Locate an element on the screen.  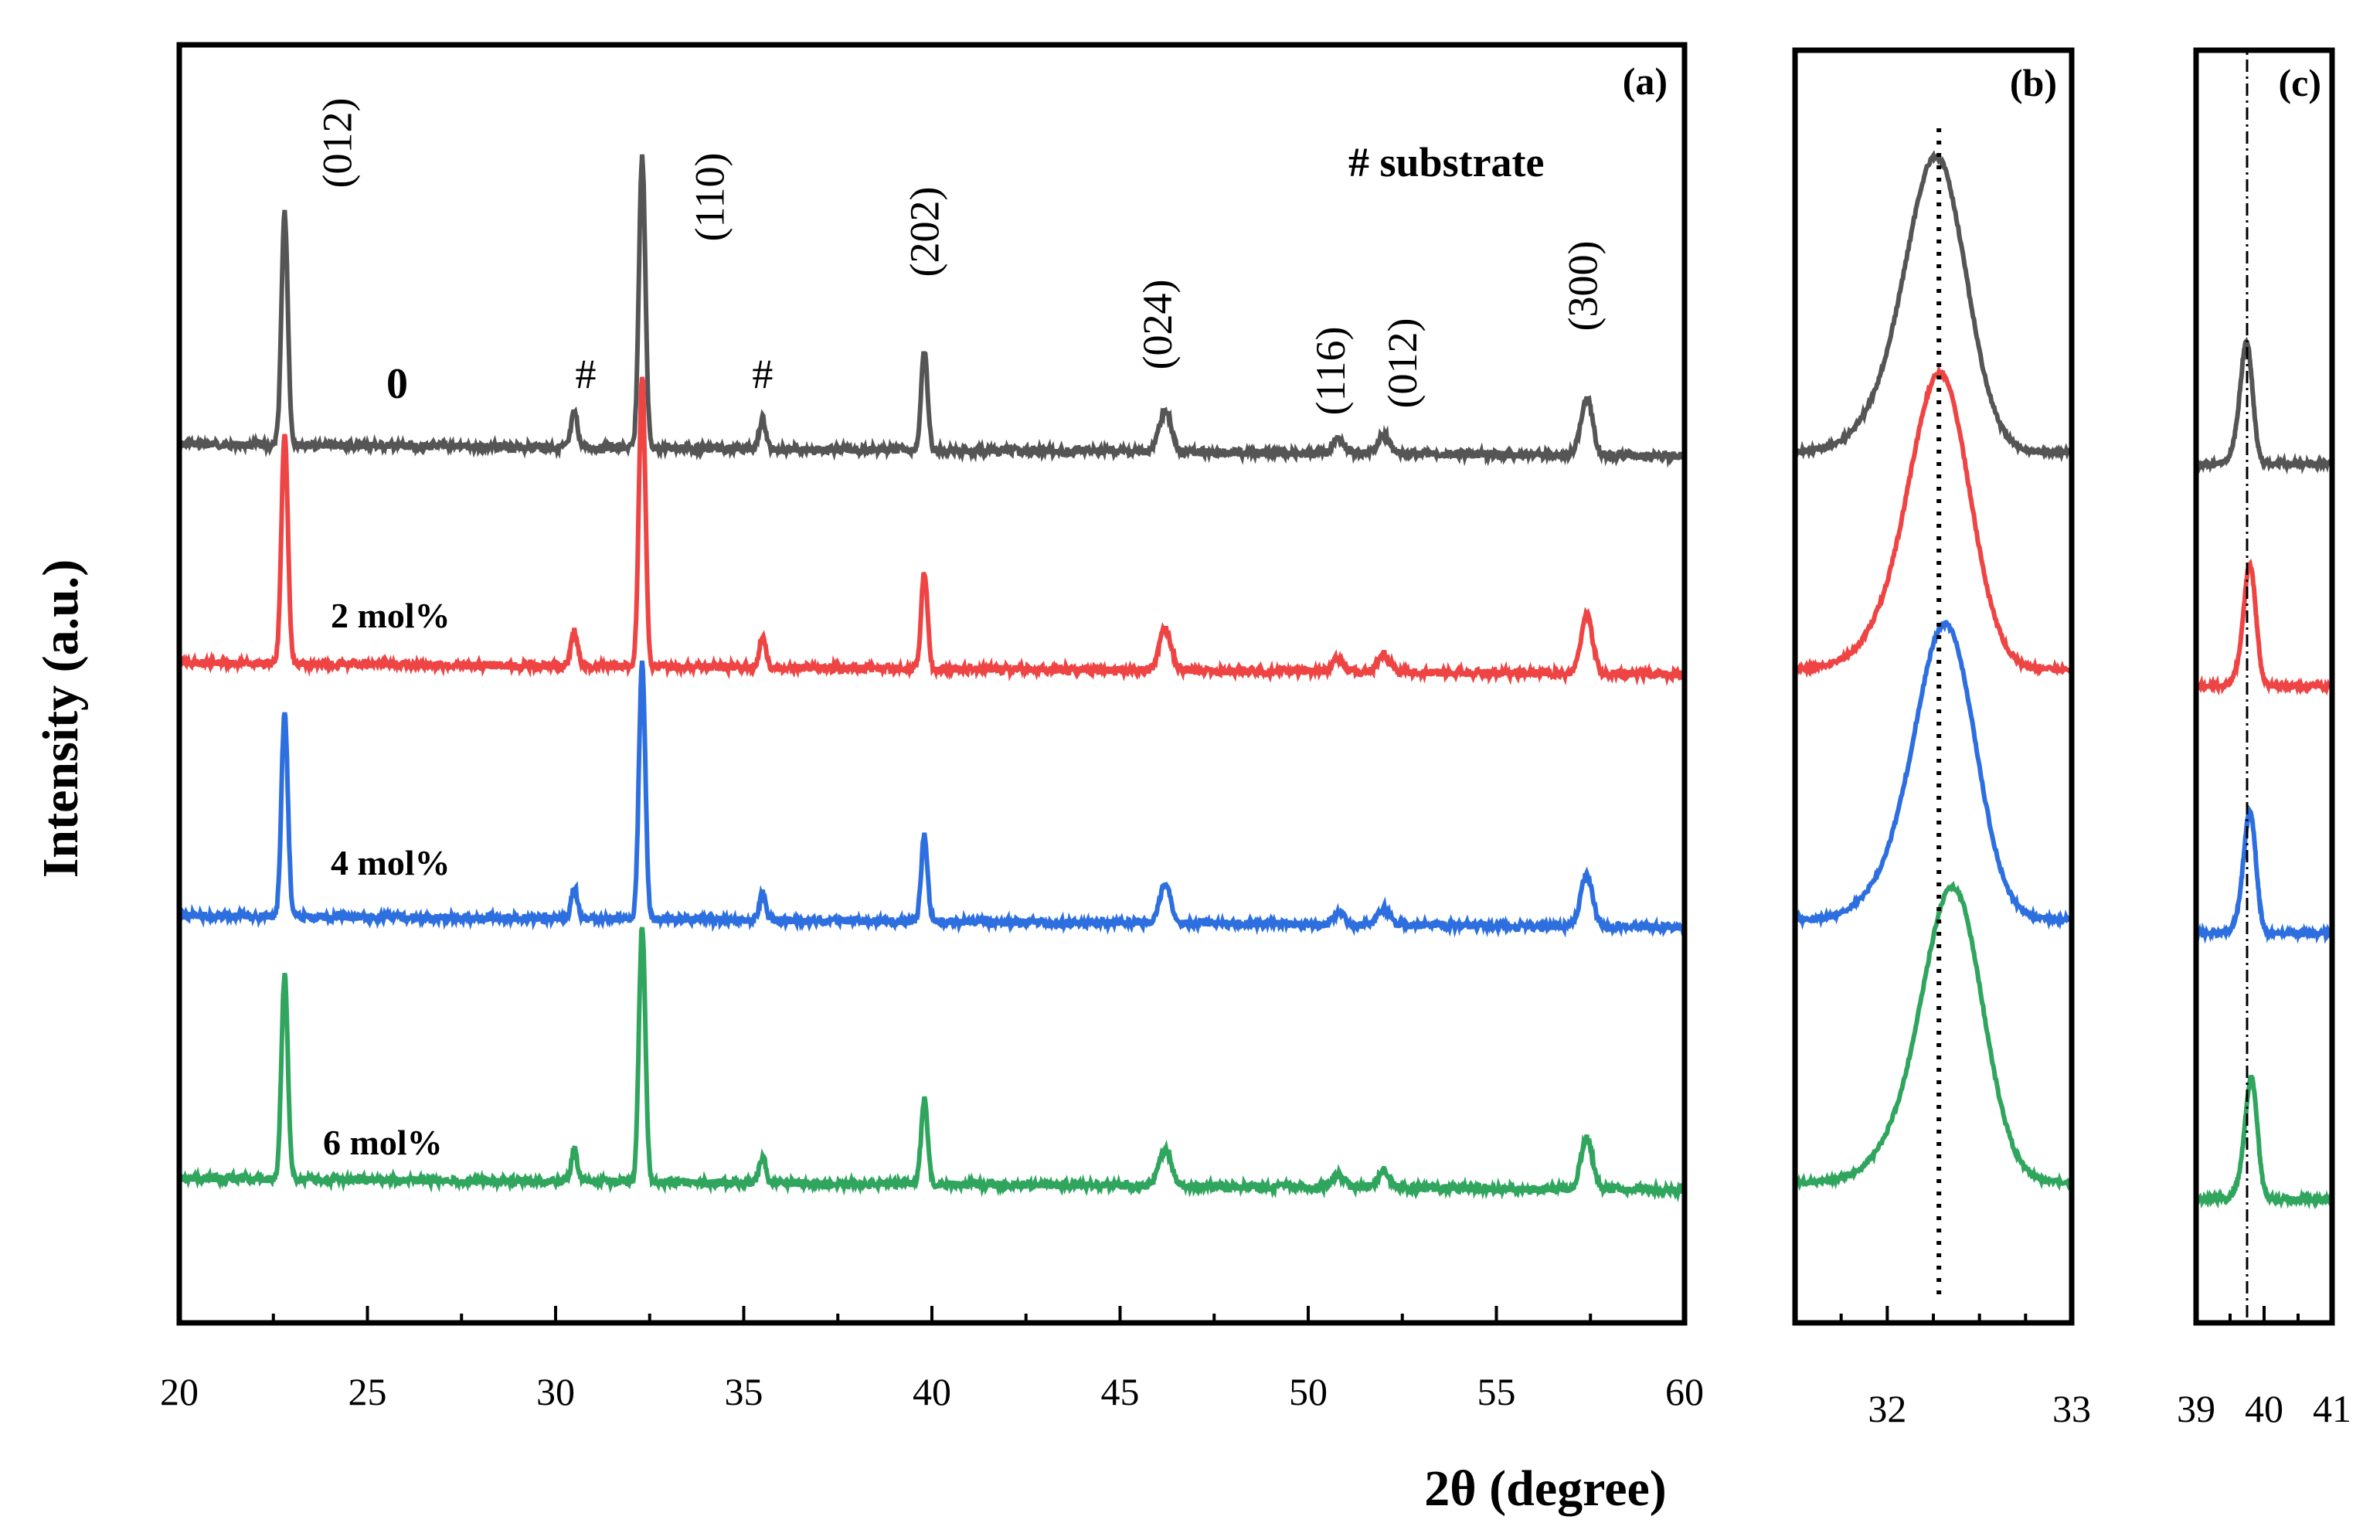
panel-c-tick-label: 40 is located at coordinates (2264, 1408).